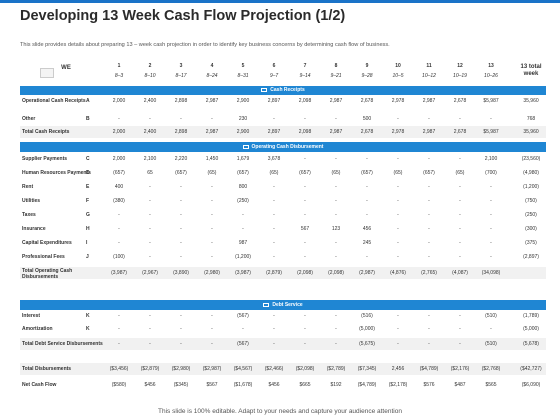 The image size is (560, 420). I want to click on cell-value: 2,220, so click(181, 159).